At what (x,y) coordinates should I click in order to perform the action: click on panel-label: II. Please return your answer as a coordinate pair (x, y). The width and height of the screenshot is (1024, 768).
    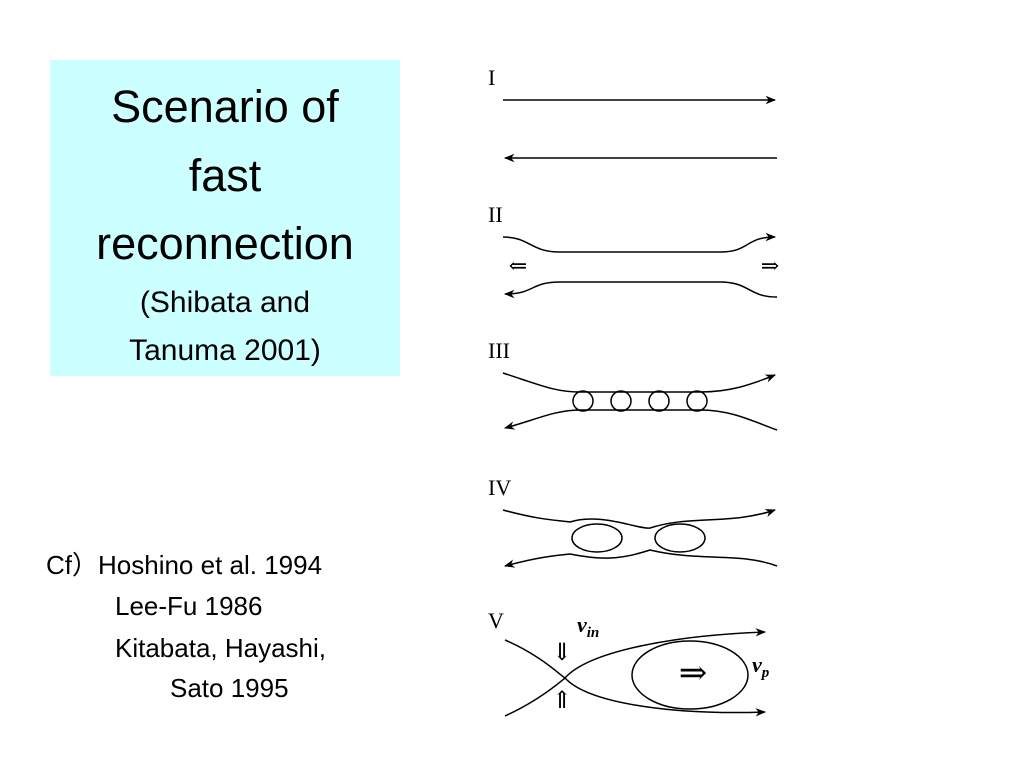
    Looking at the image, I should click on (495, 214).